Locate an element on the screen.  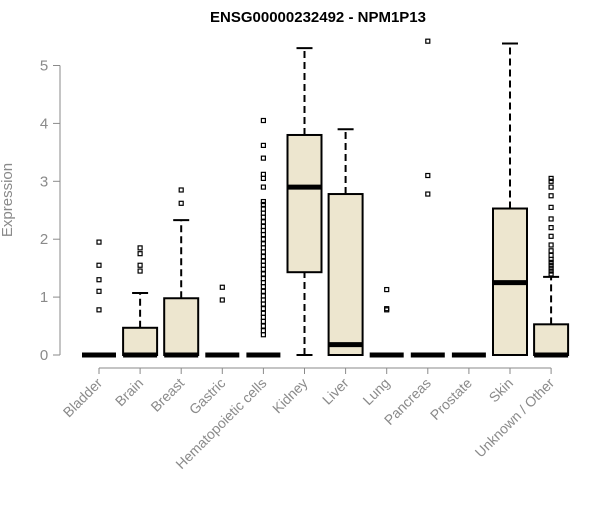
box-liver is located at coordinates (345, 242).